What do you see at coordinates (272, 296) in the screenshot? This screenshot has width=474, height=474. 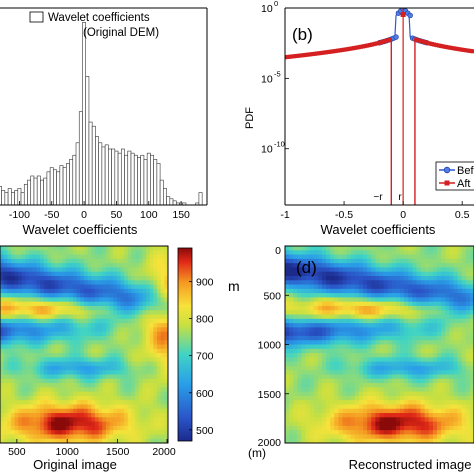 I see `y-tick-label: 500` at bounding box center [272, 296].